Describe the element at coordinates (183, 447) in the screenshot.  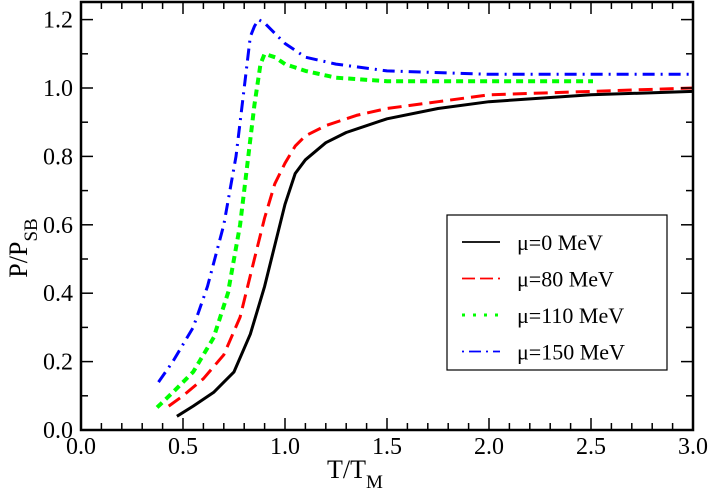
I see `x-tick-label: 0.5` at that location.